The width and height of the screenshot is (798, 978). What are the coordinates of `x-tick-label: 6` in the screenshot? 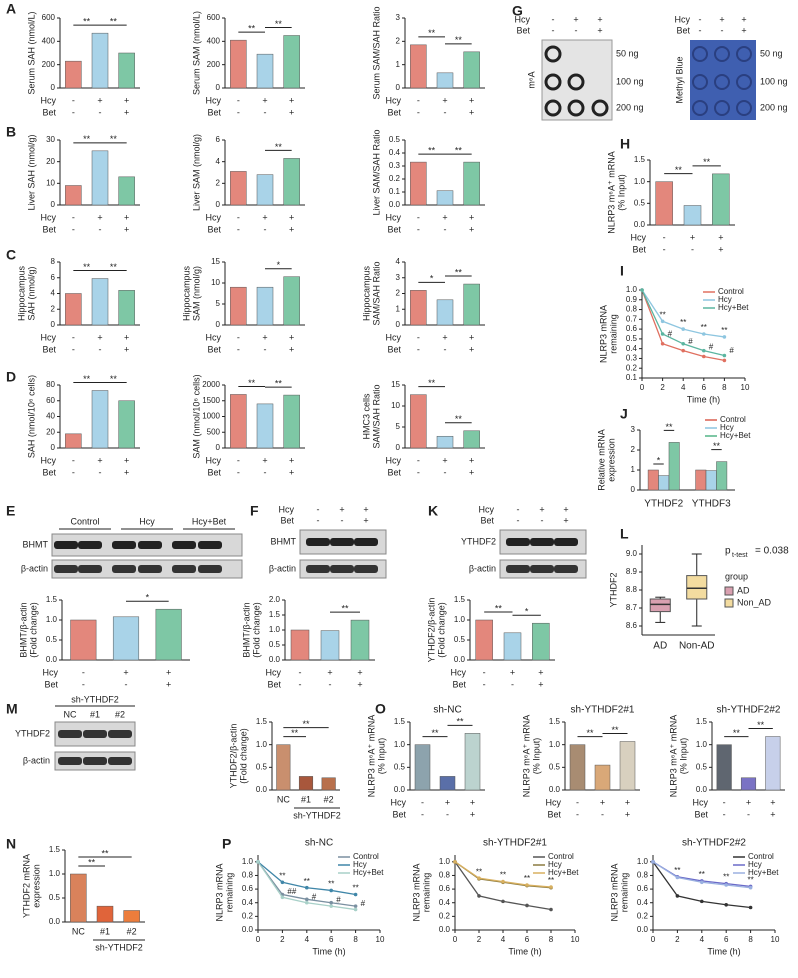 It's located at (527, 939).